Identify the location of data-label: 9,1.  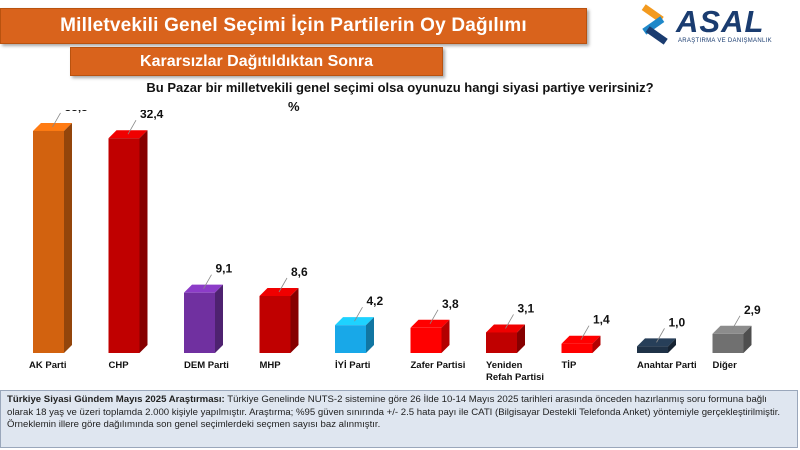
(224, 269).